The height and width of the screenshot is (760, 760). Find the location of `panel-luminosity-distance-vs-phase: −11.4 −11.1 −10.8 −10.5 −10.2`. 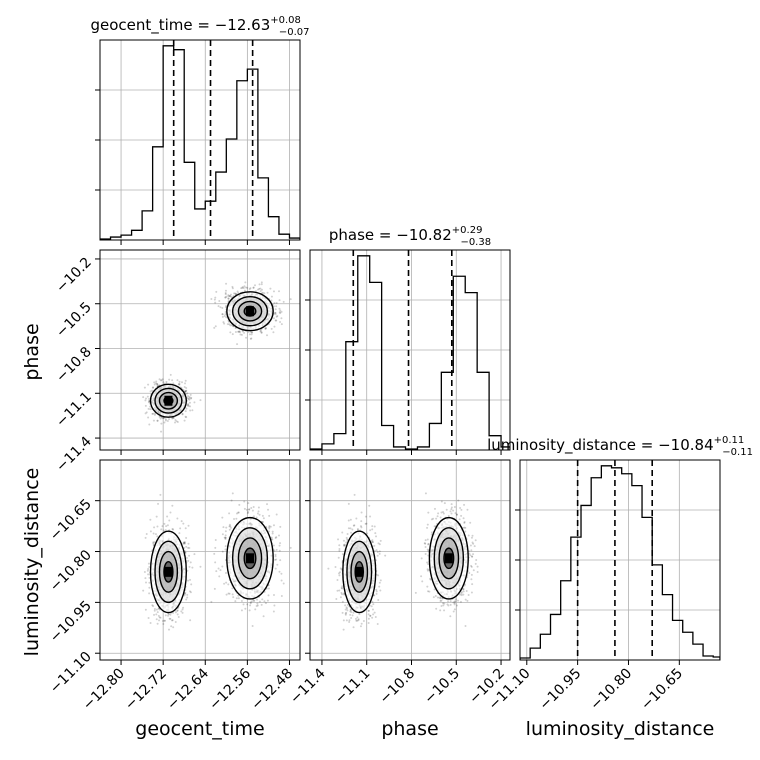

panel-luminosity-distance-vs-phase: −11.4 −11.1 −10.8 −10.5 −10.2 is located at coordinates (399, 583).